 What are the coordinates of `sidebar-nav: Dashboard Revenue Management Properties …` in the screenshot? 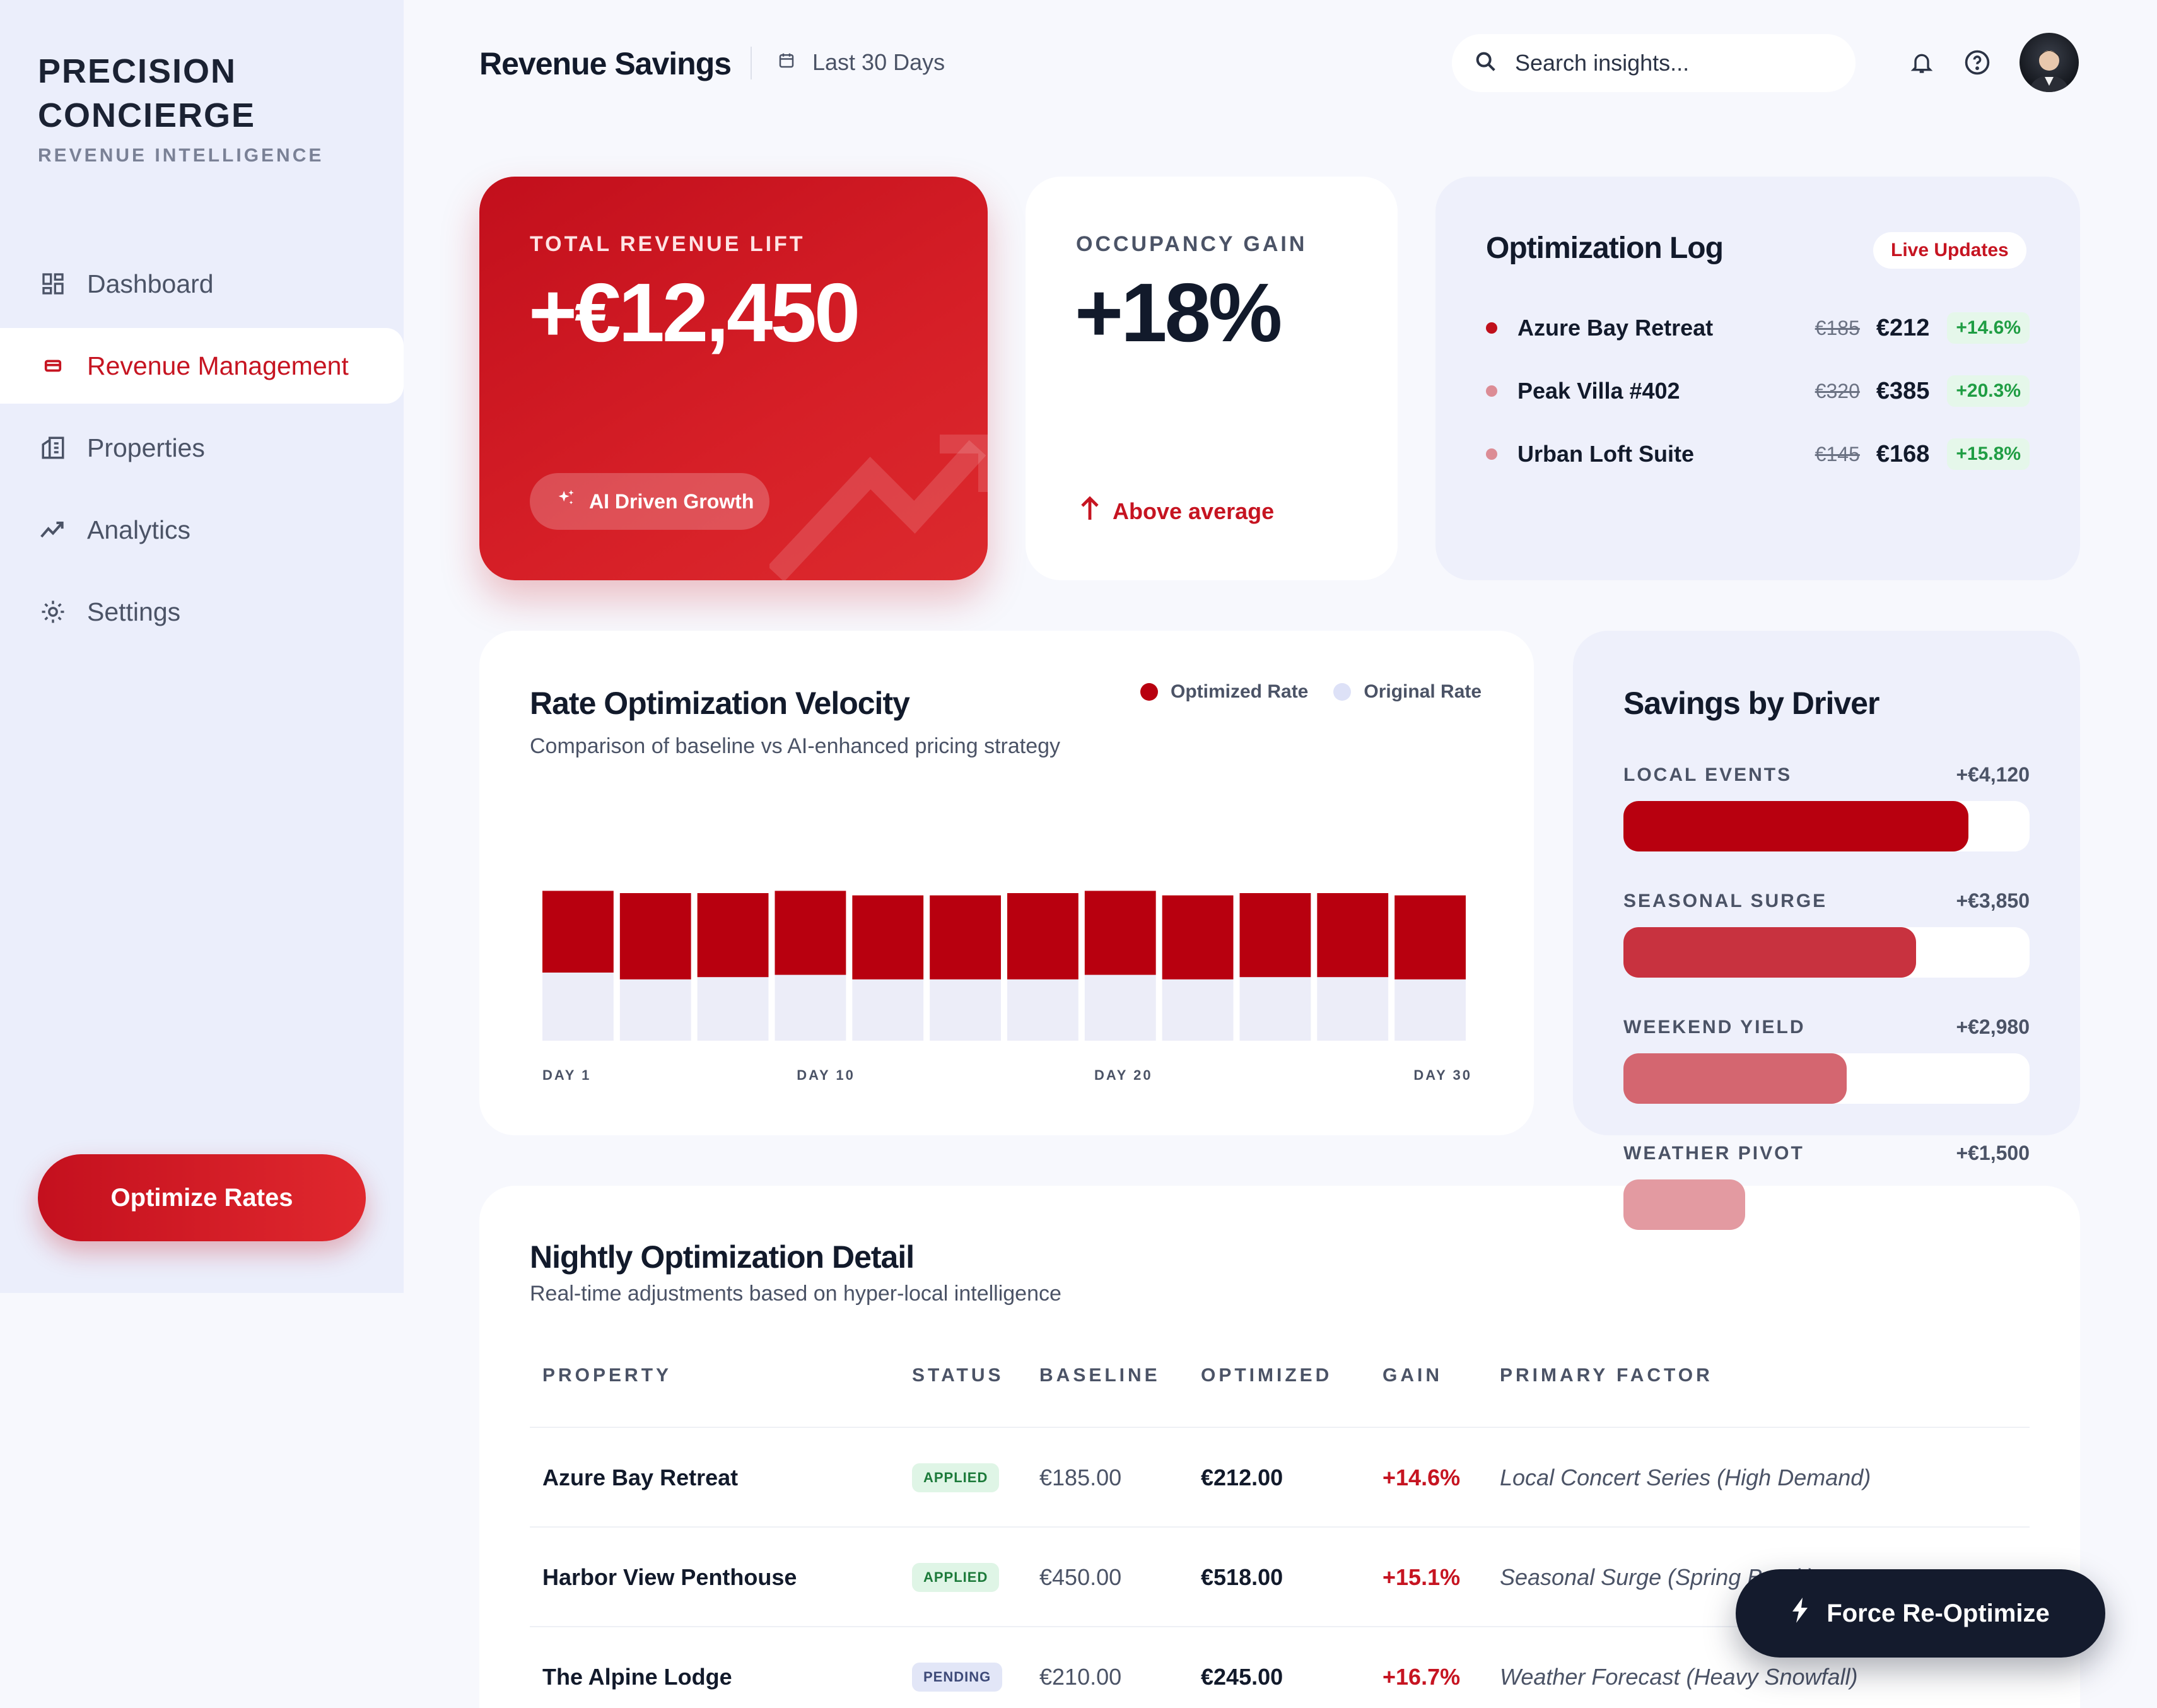 It's located at (202, 451).